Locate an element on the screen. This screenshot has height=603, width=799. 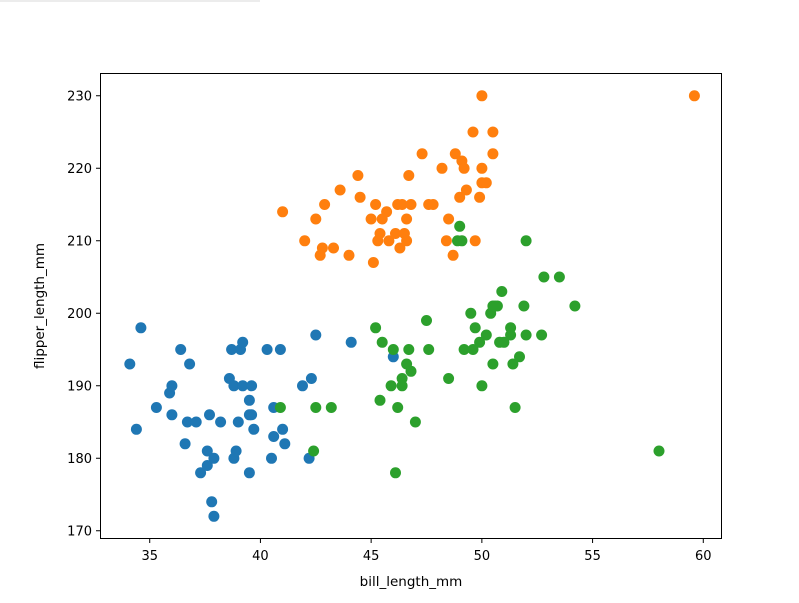
x-tick-label: 55 is located at coordinates (592, 556).